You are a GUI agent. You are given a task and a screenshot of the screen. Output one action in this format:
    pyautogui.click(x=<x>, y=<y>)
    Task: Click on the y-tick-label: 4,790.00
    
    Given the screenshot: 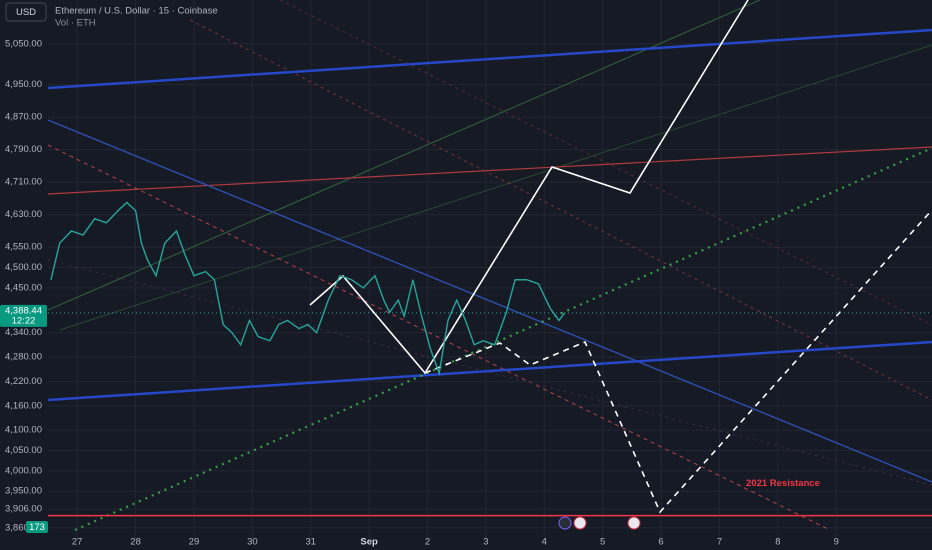 What is the action you would take?
    pyautogui.click(x=23, y=149)
    